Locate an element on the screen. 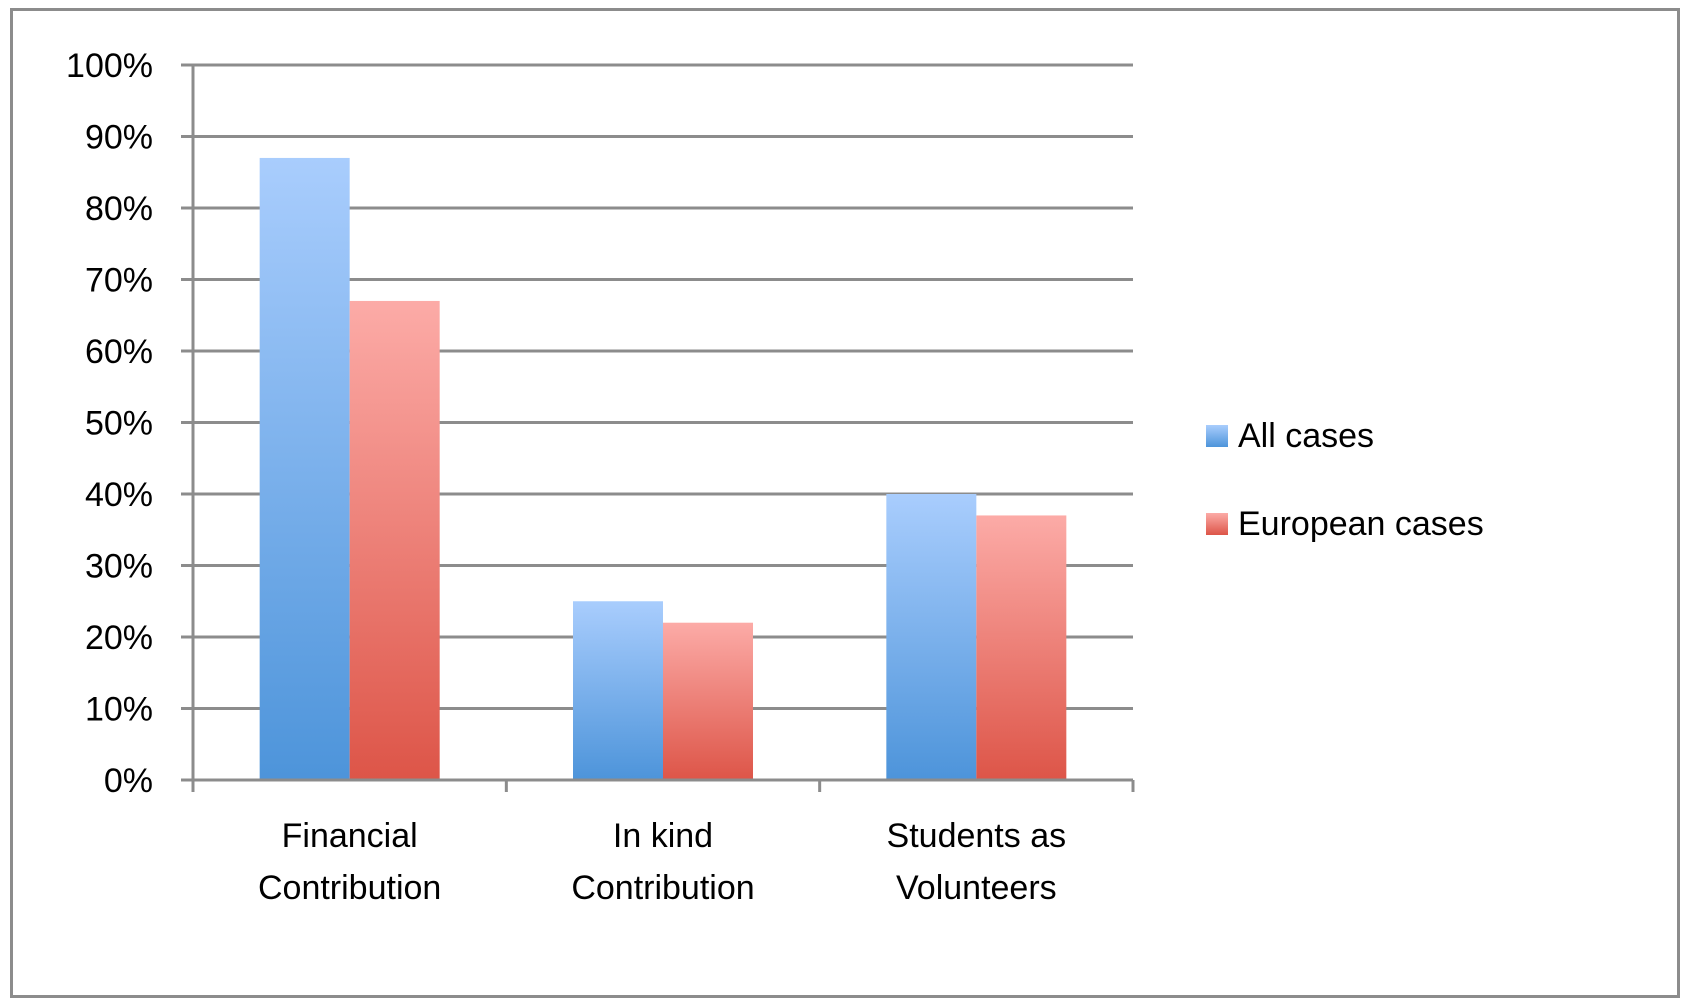  y-tick-label: 60% is located at coordinates (119, 352).